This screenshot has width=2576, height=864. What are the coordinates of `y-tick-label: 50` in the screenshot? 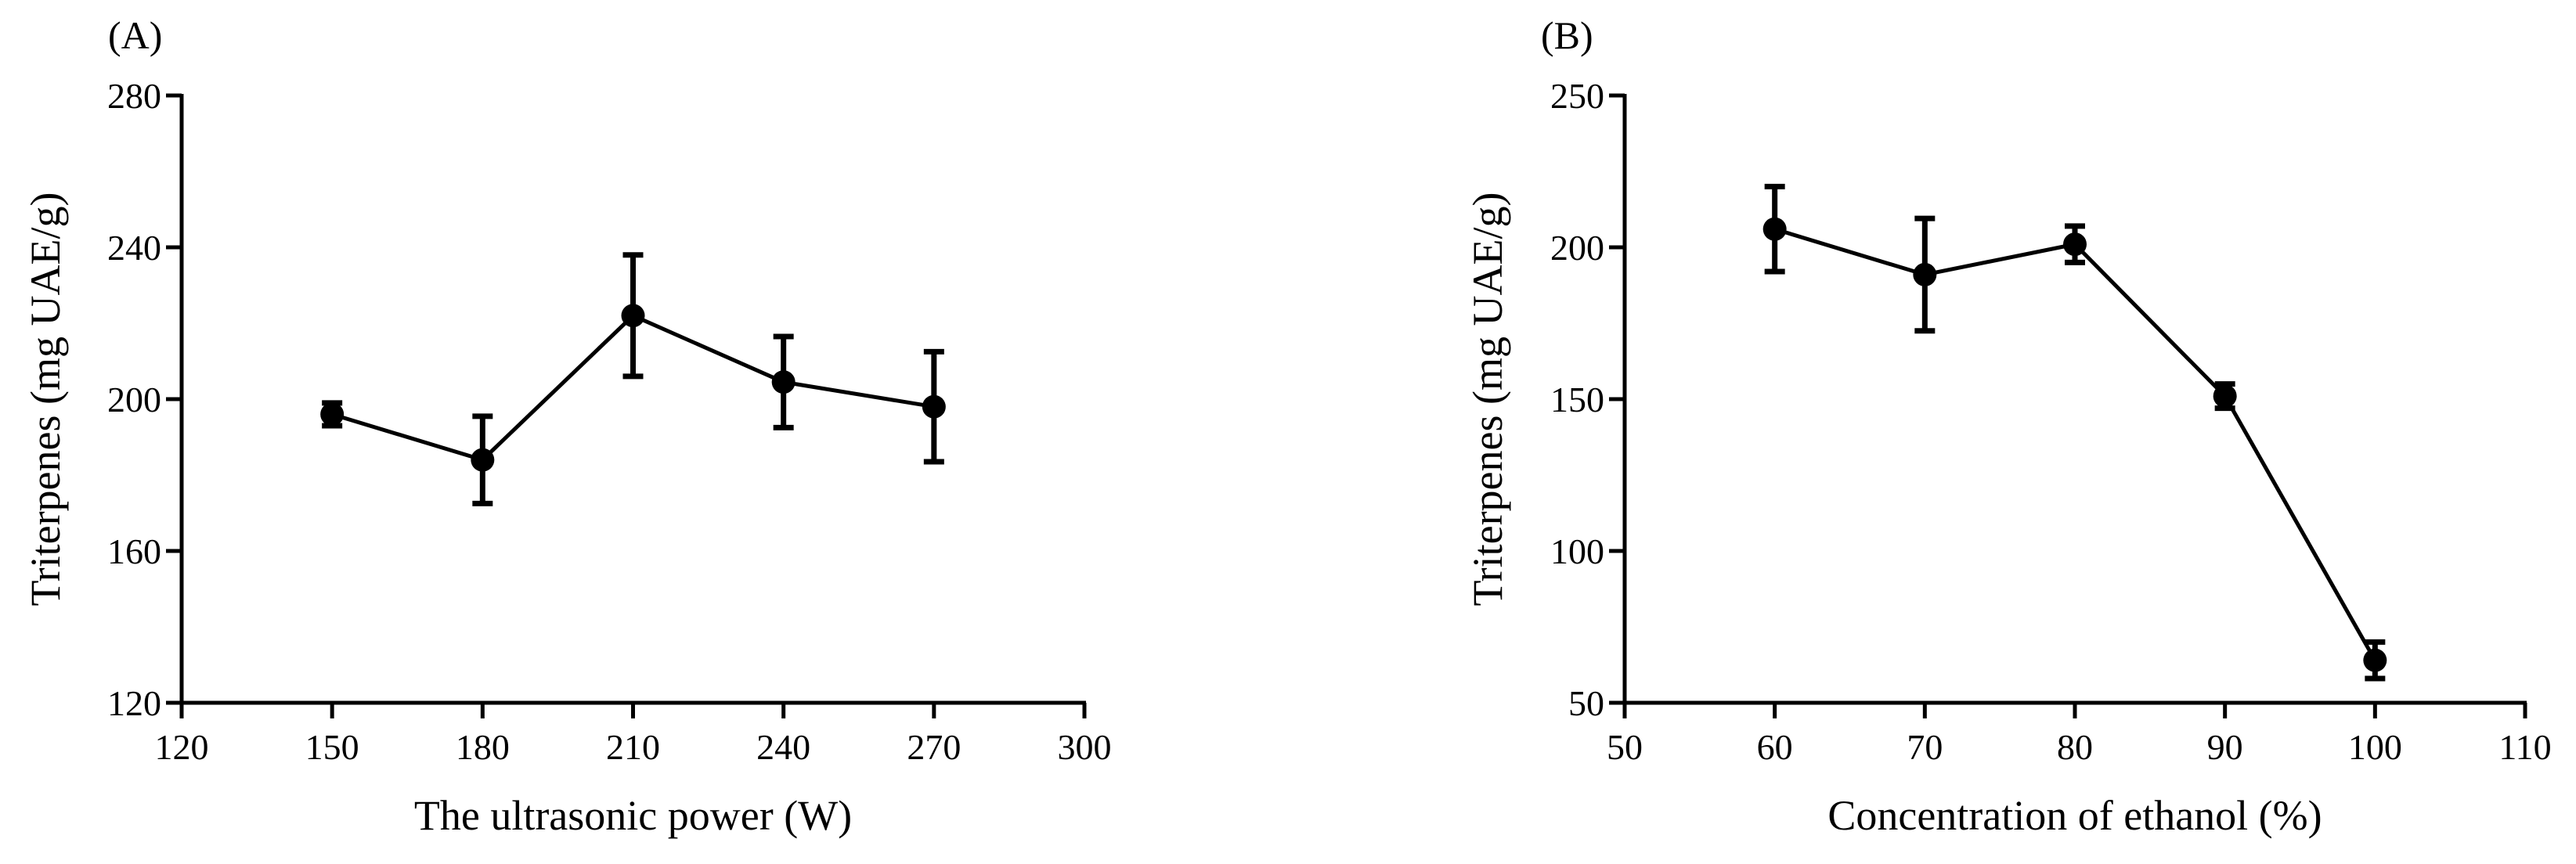 It's located at (1586, 703).